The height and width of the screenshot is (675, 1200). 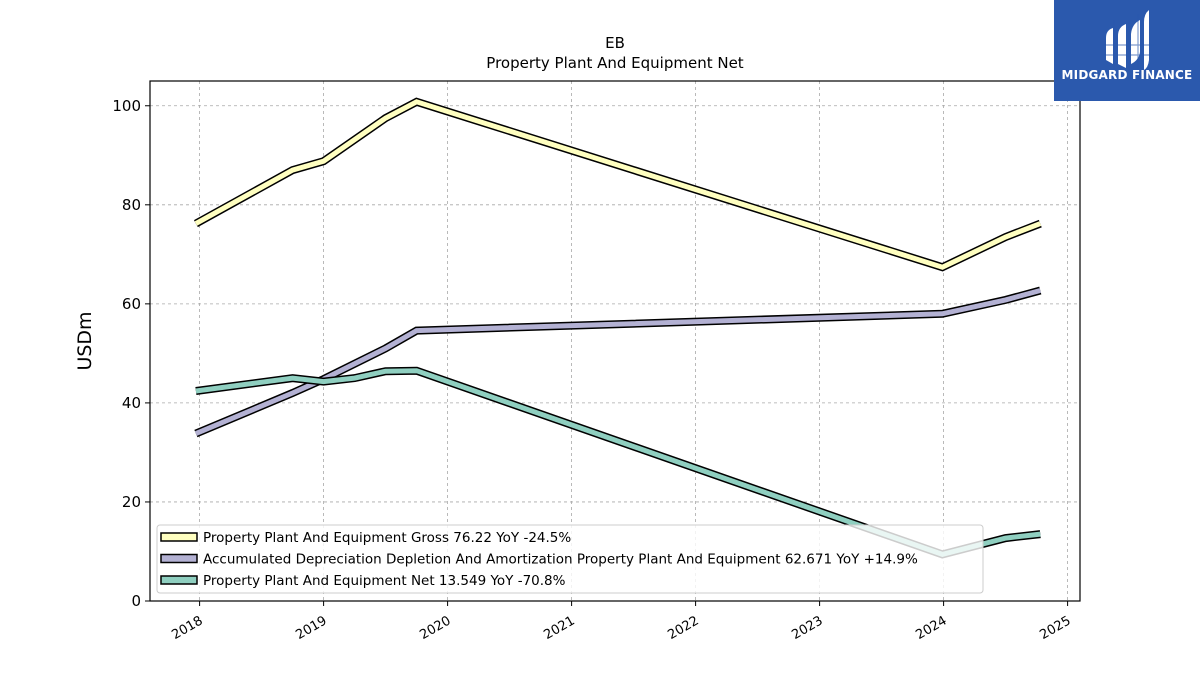 I want to click on x-tick-label: 2025, so click(x=1055, y=628).